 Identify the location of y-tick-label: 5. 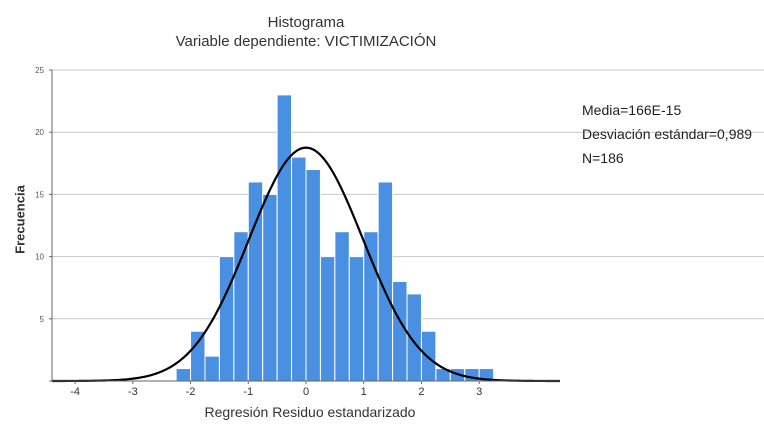
(42, 319).